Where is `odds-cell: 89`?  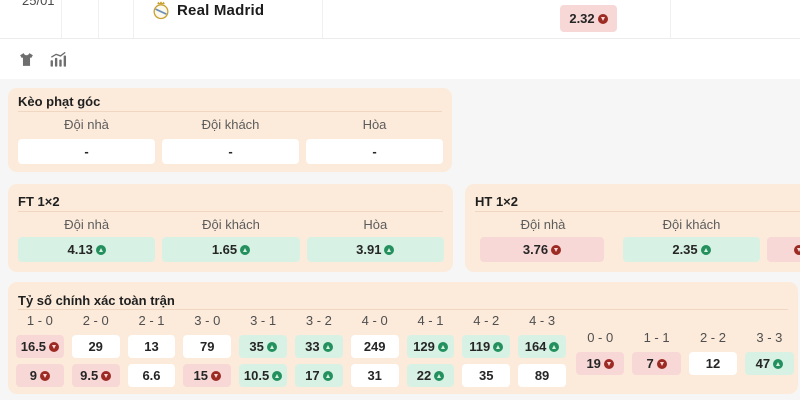 odds-cell: 89 is located at coordinates (542, 375).